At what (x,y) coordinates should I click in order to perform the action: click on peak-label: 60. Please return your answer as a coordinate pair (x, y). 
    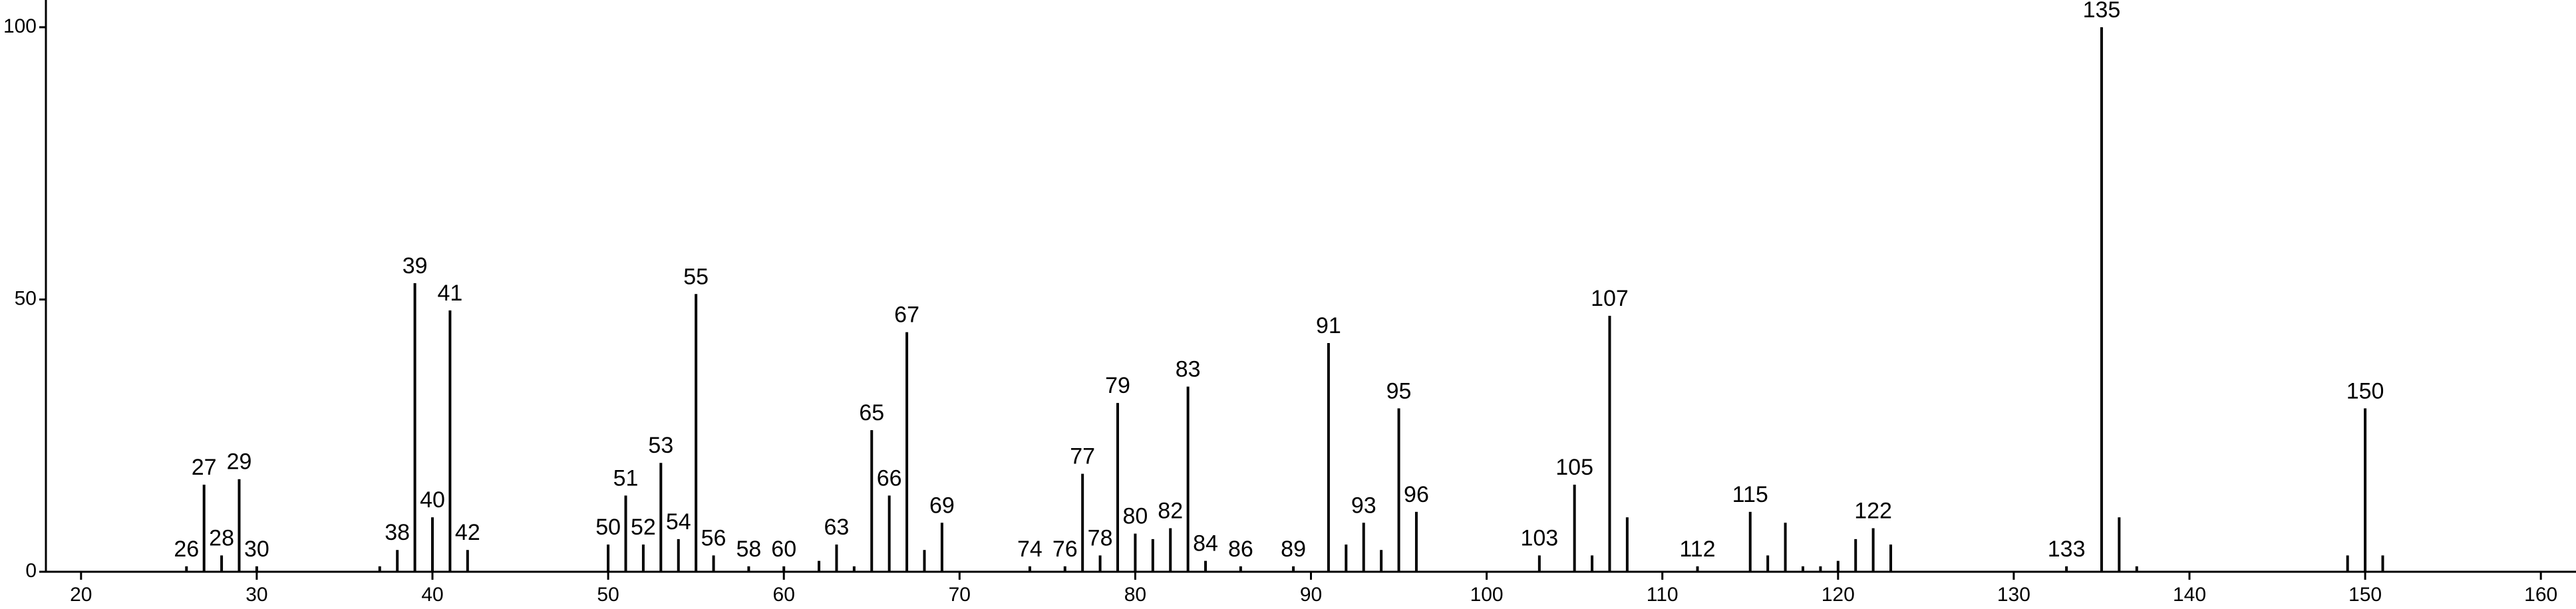
    Looking at the image, I should click on (783, 549).